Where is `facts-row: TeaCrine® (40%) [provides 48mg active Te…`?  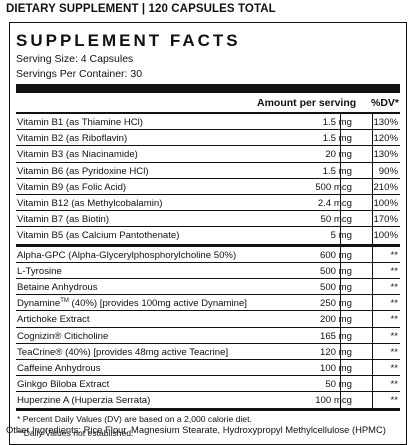 facts-row: TeaCrine® (40%) [provides 48mg active Te… is located at coordinates (208, 352).